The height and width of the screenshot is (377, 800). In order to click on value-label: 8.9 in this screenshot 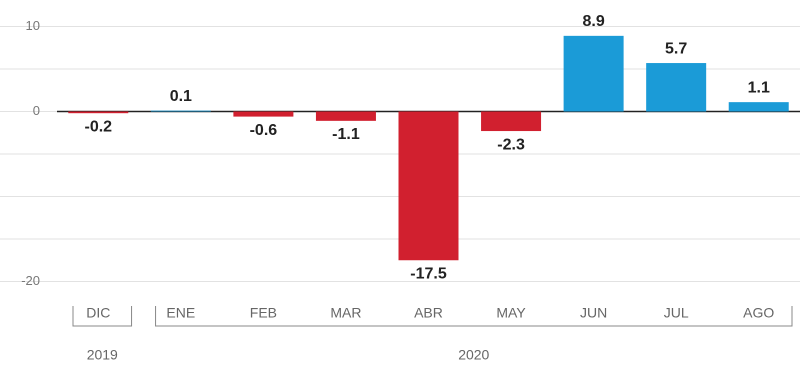, I will do `click(593, 21)`.